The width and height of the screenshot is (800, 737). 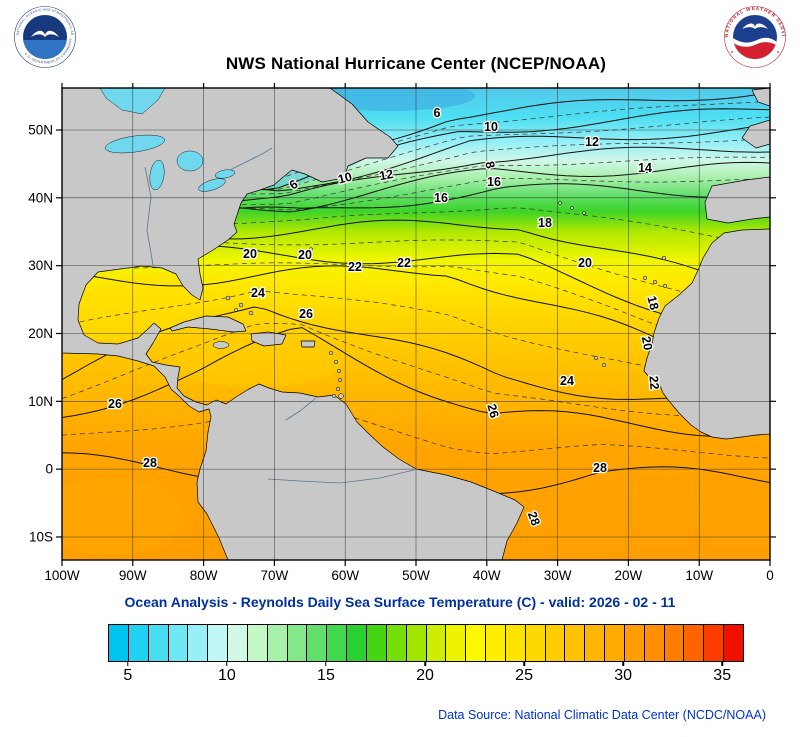 I want to click on colorbar, so click(x=426, y=643).